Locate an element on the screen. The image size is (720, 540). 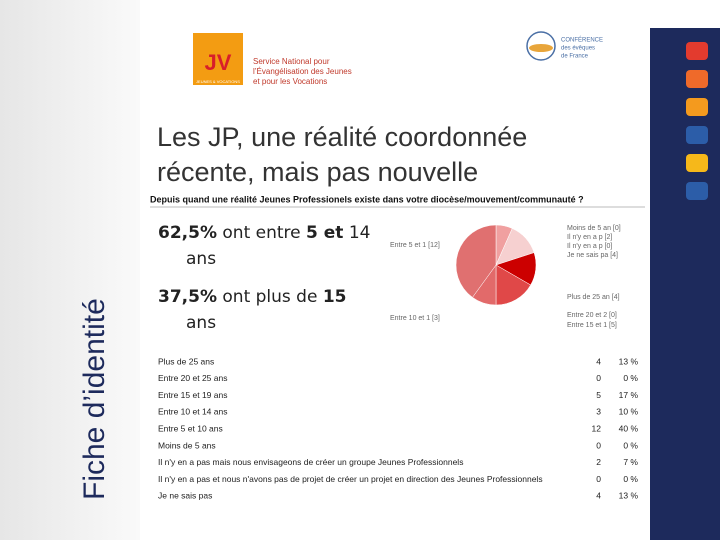
bullet-text: ans is located at coordinates (201, 323).